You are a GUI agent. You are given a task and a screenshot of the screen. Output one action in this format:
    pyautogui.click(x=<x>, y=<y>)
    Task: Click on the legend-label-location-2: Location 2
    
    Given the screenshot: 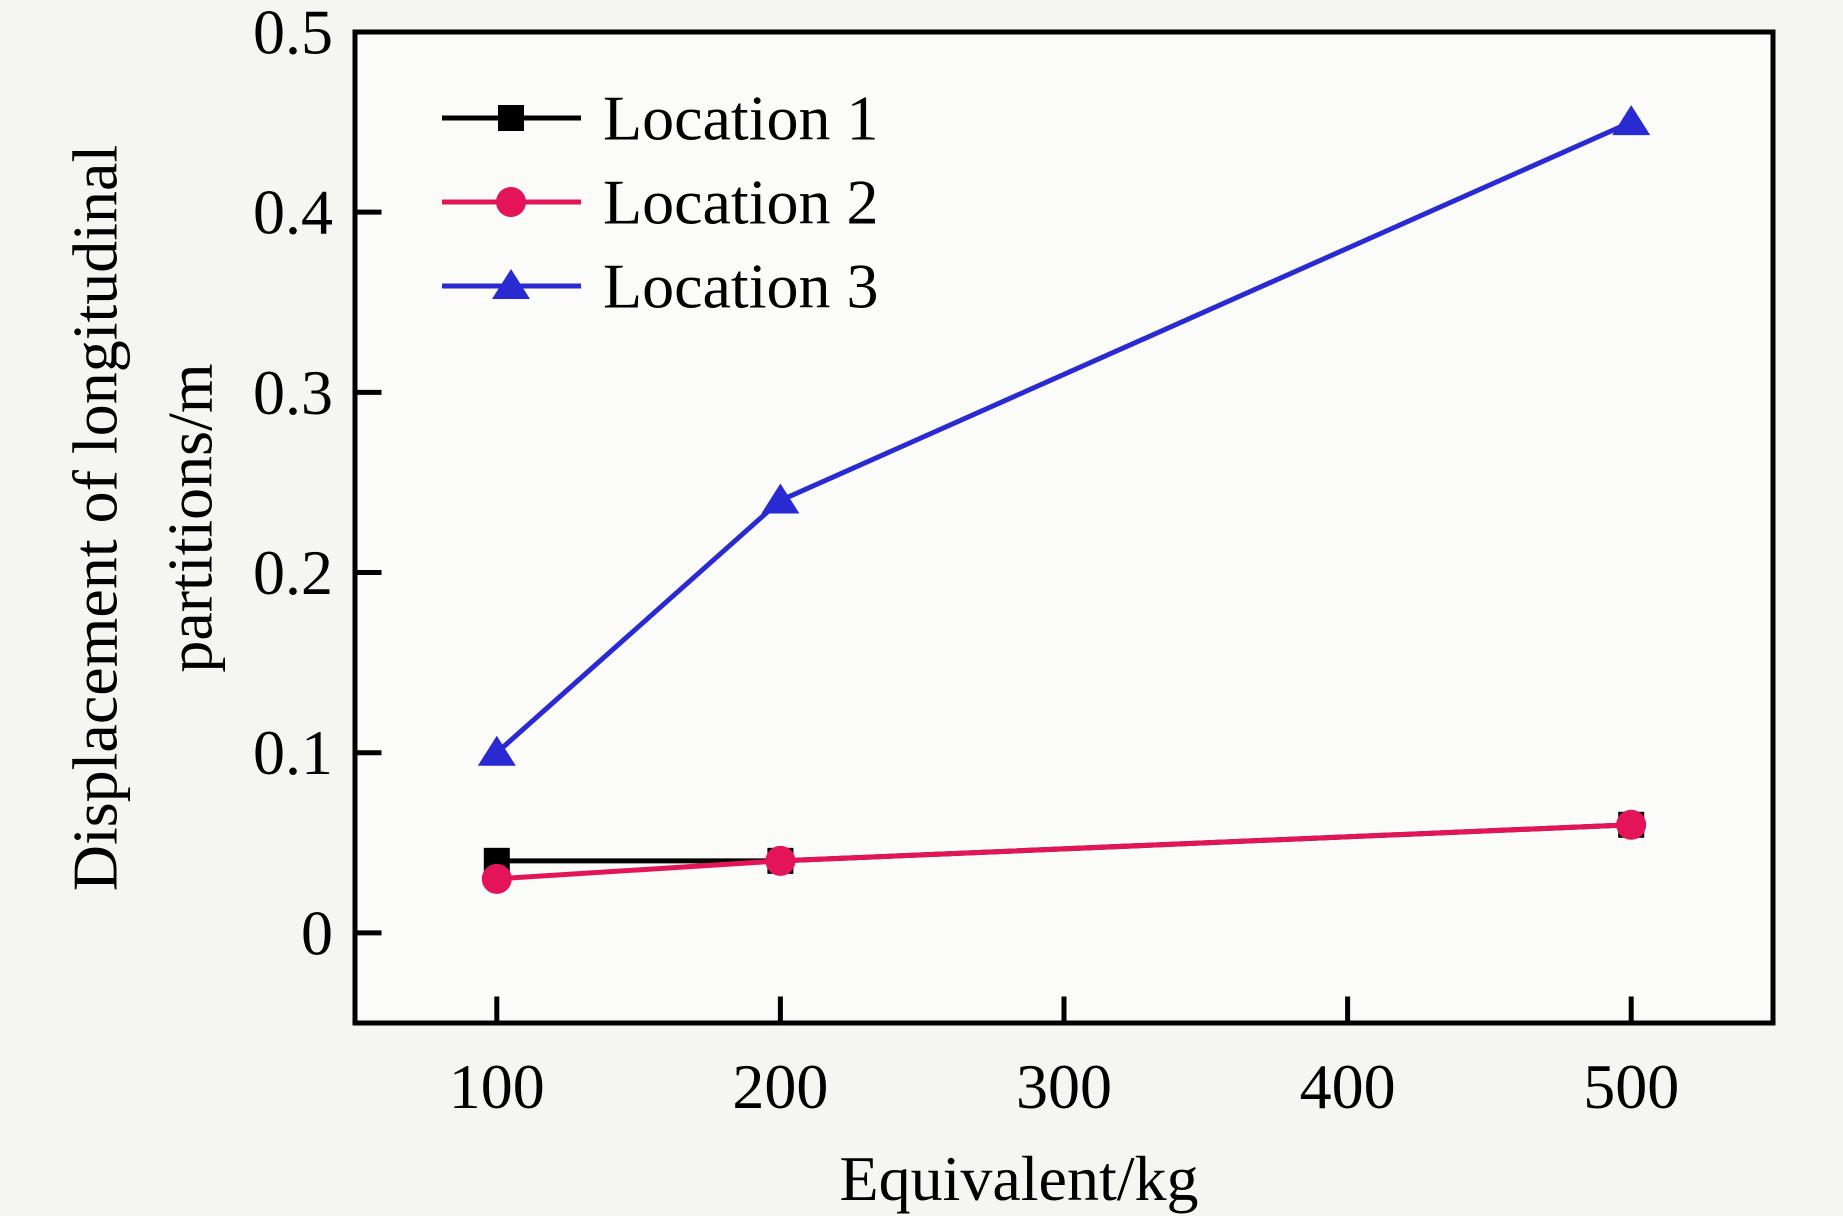 What is the action you would take?
    pyautogui.click(x=740, y=202)
    